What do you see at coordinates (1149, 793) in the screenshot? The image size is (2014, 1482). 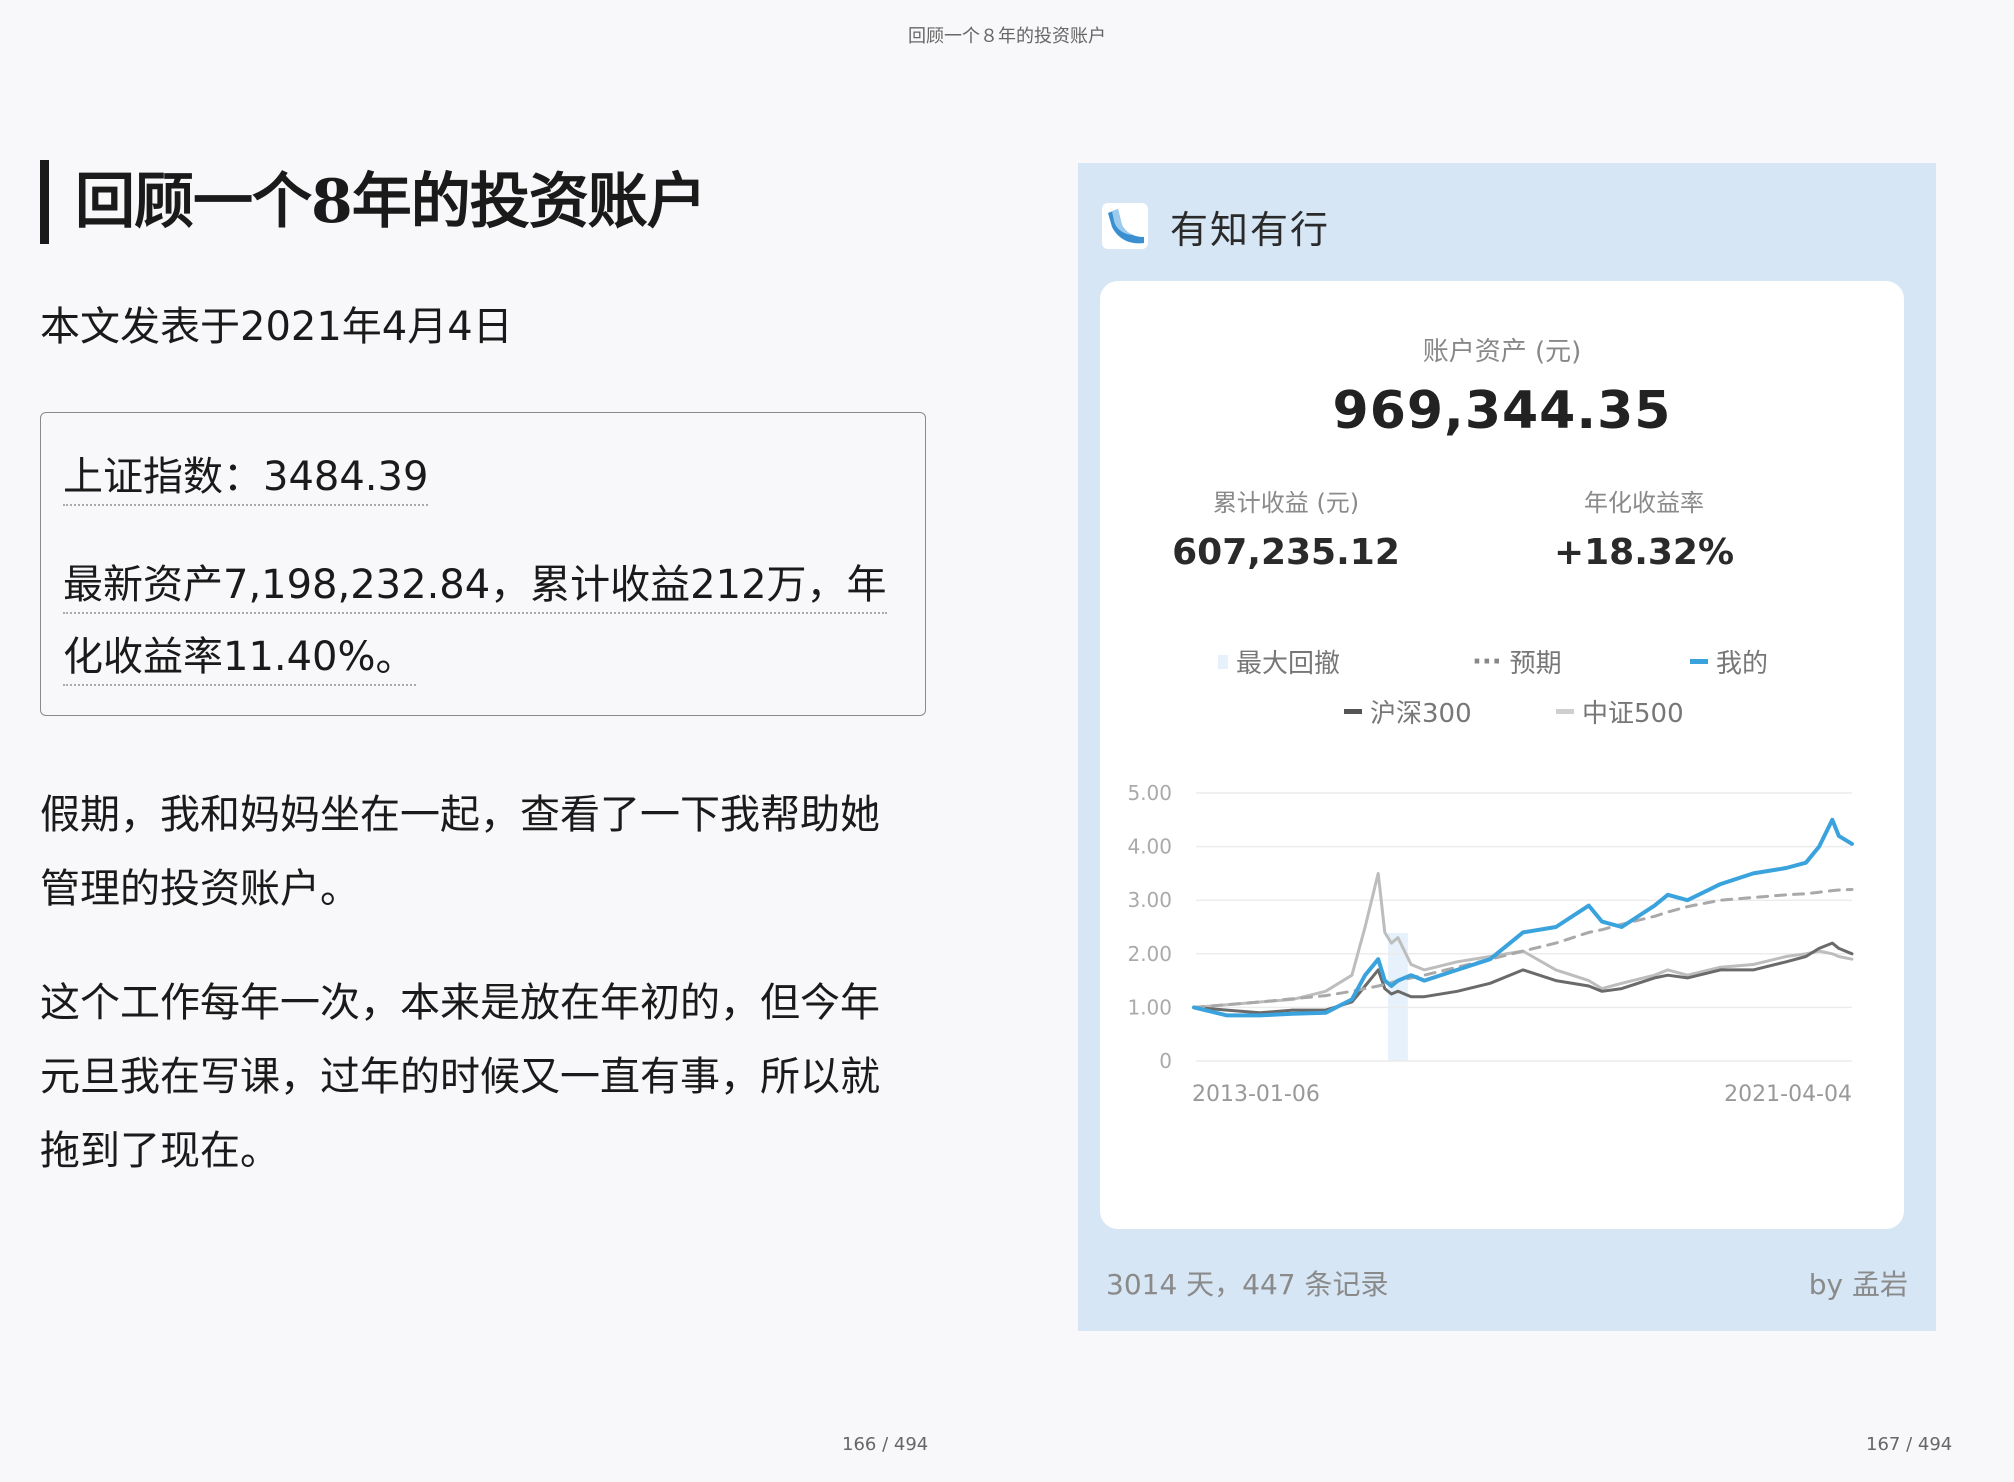 I see `y-tick-label: 5.00` at bounding box center [1149, 793].